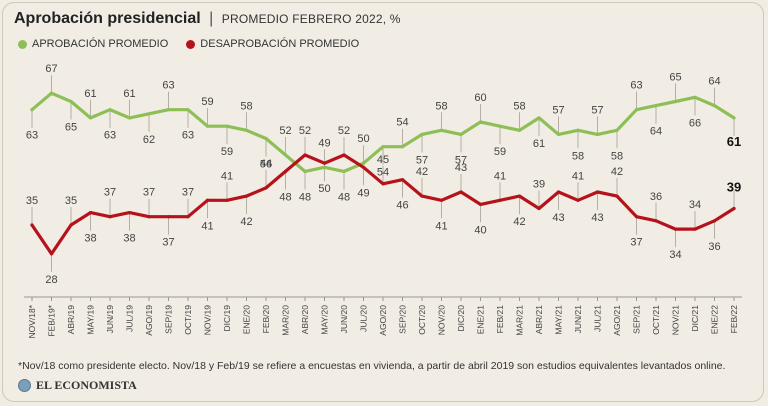 This screenshot has width=768, height=406. I want to click on disapproval-data-label: 44, so click(266, 164).